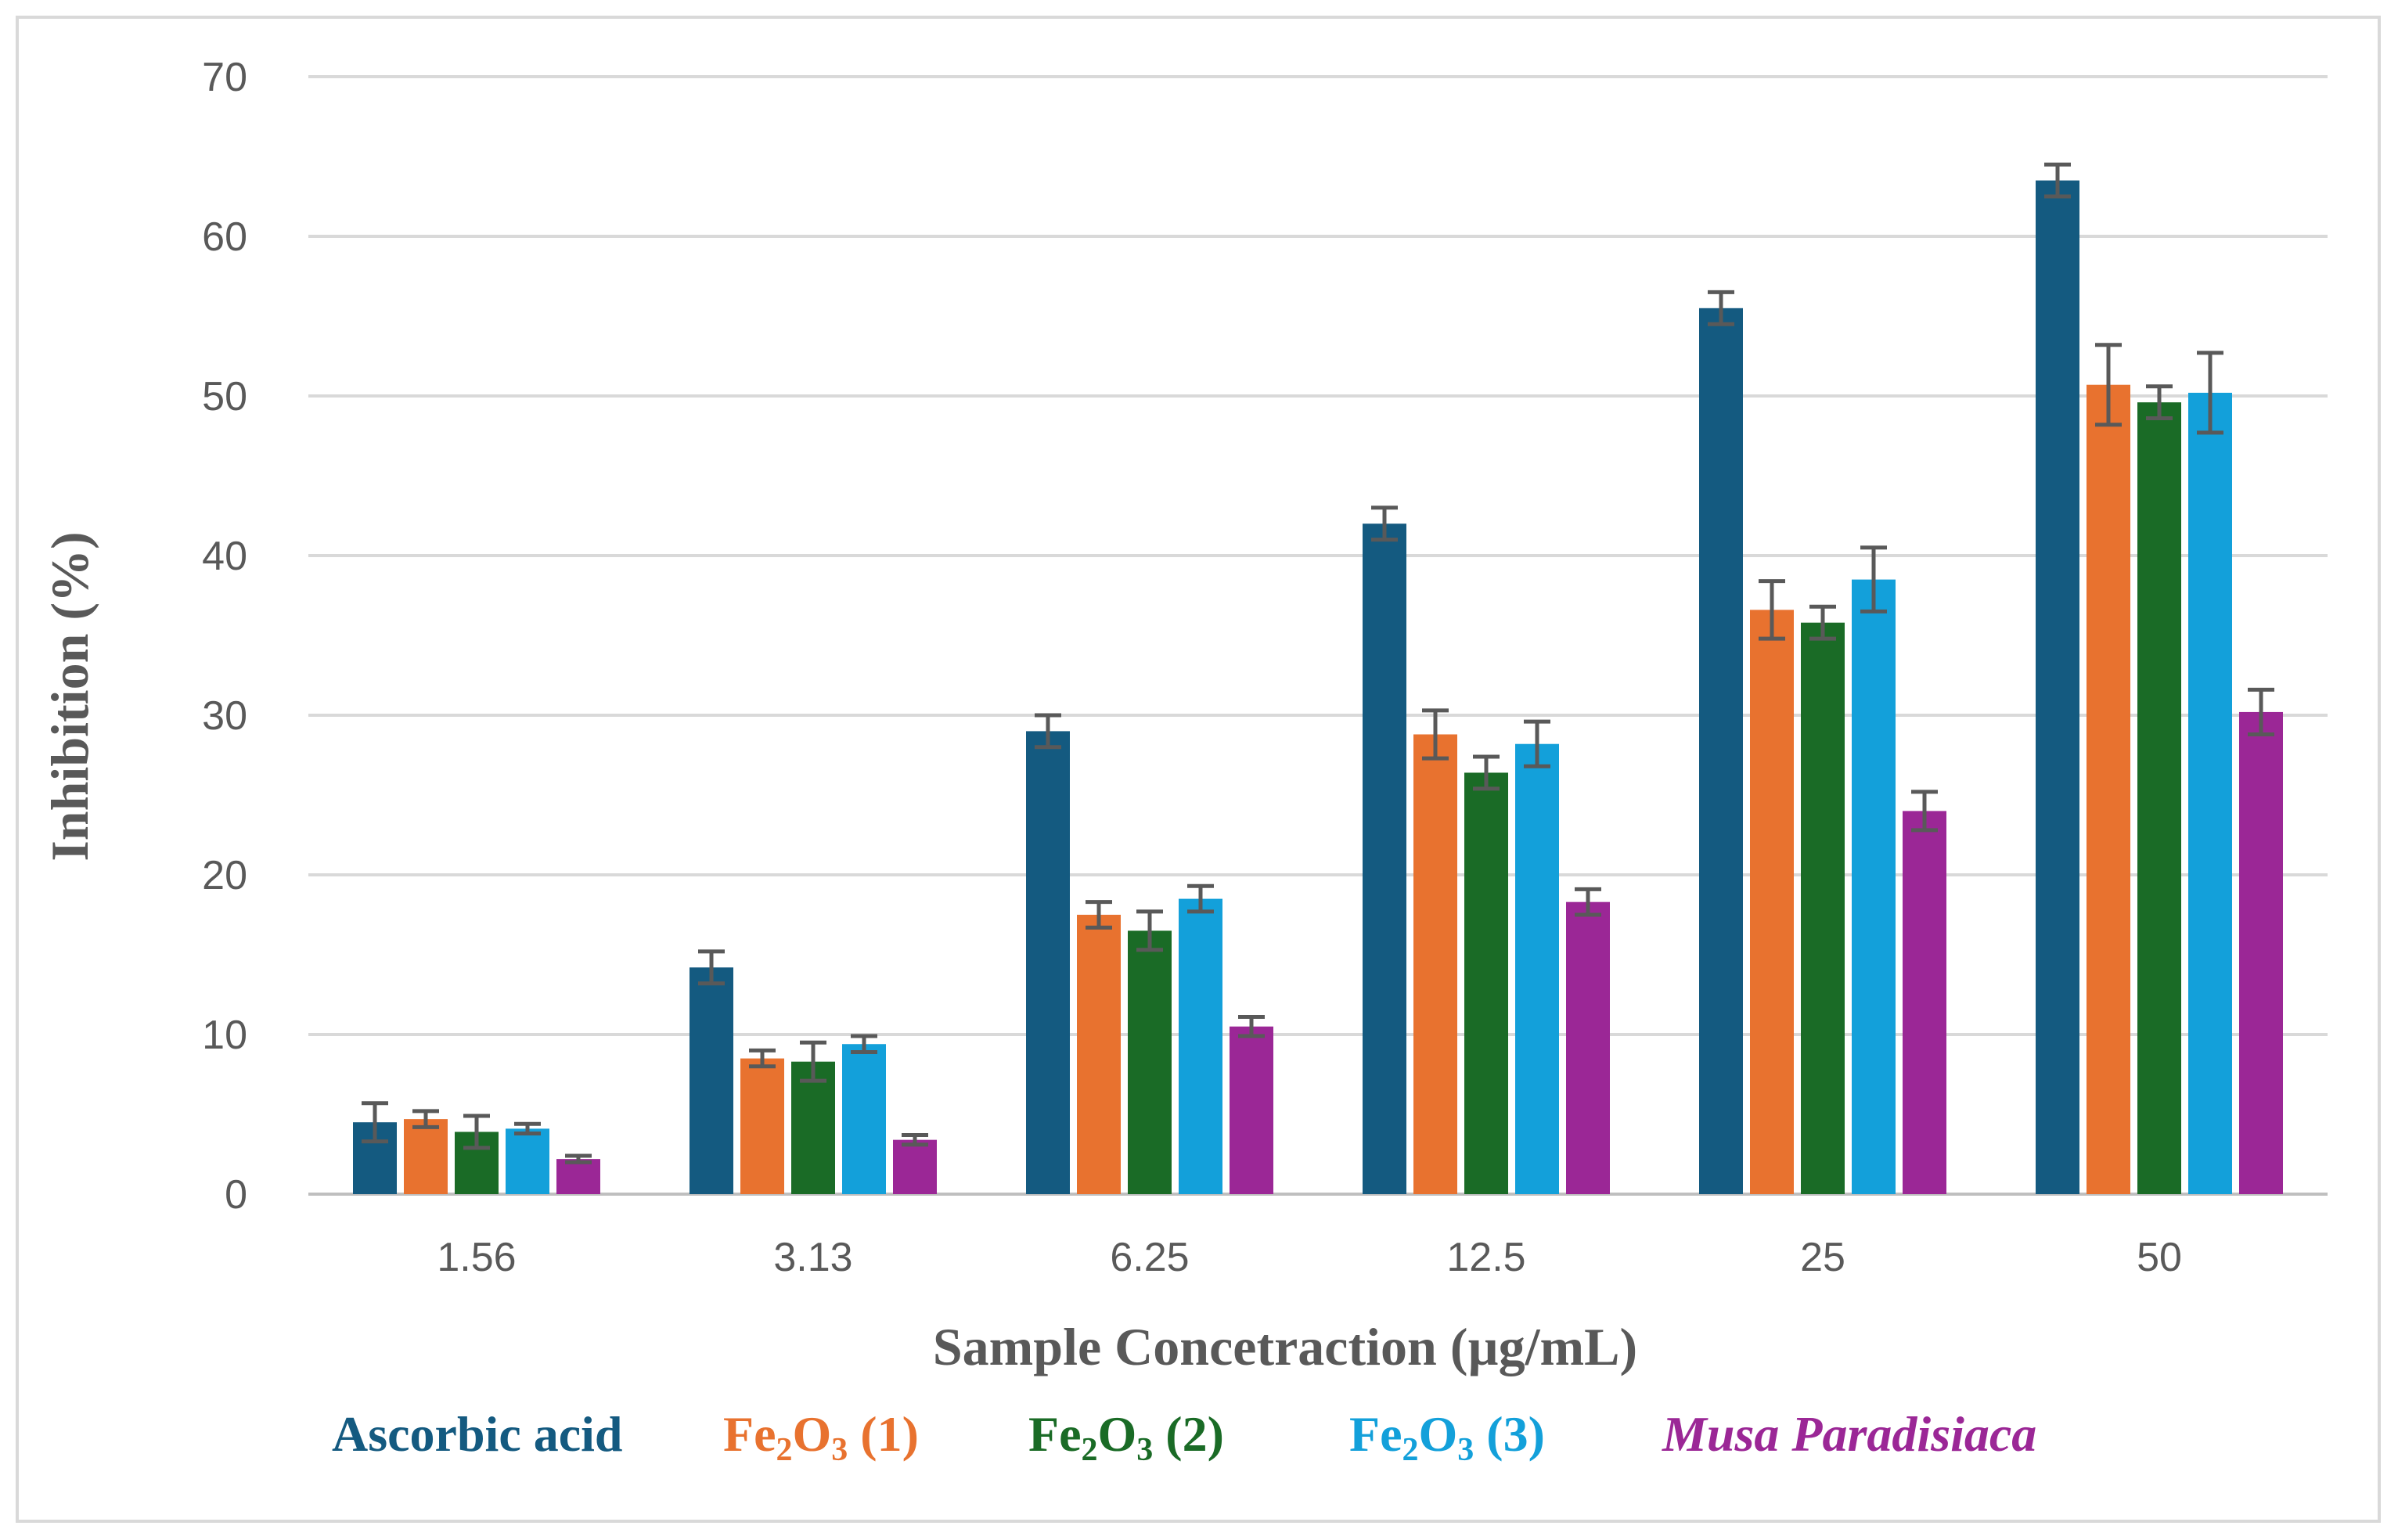 The width and height of the screenshot is (2398, 1540). What do you see at coordinates (2159, 1257) in the screenshot?
I see `x-tick-label: 50` at bounding box center [2159, 1257].